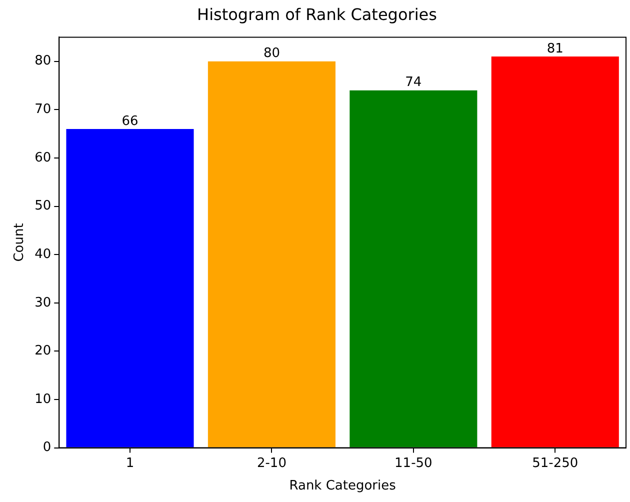 The width and height of the screenshot is (630, 502). What do you see at coordinates (130, 463) in the screenshot?
I see `x-tick-label: 1` at bounding box center [130, 463].